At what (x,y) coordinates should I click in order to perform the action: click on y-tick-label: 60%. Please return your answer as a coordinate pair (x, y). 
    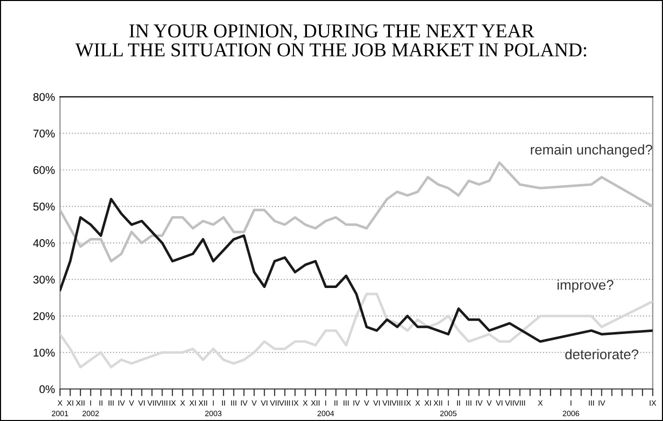
    Looking at the image, I should click on (44, 170).